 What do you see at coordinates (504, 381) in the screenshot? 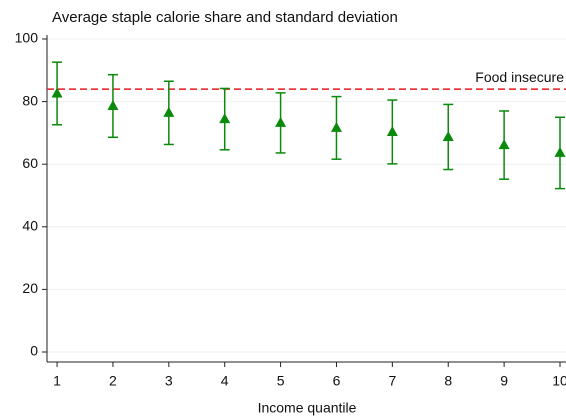
I see `x-tick-label: 9` at bounding box center [504, 381].